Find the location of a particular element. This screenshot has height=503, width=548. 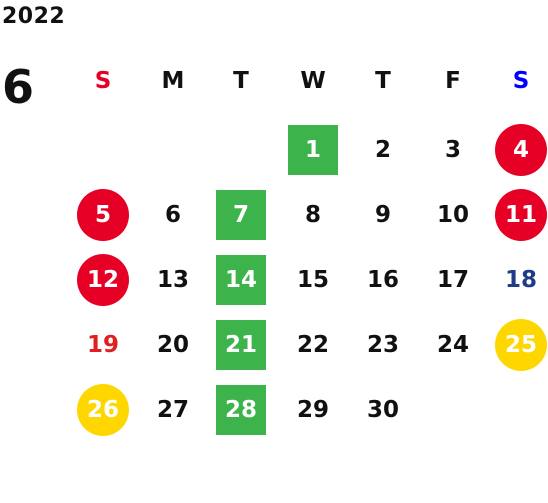

day-cell-9: 9 is located at coordinates (382, 215).